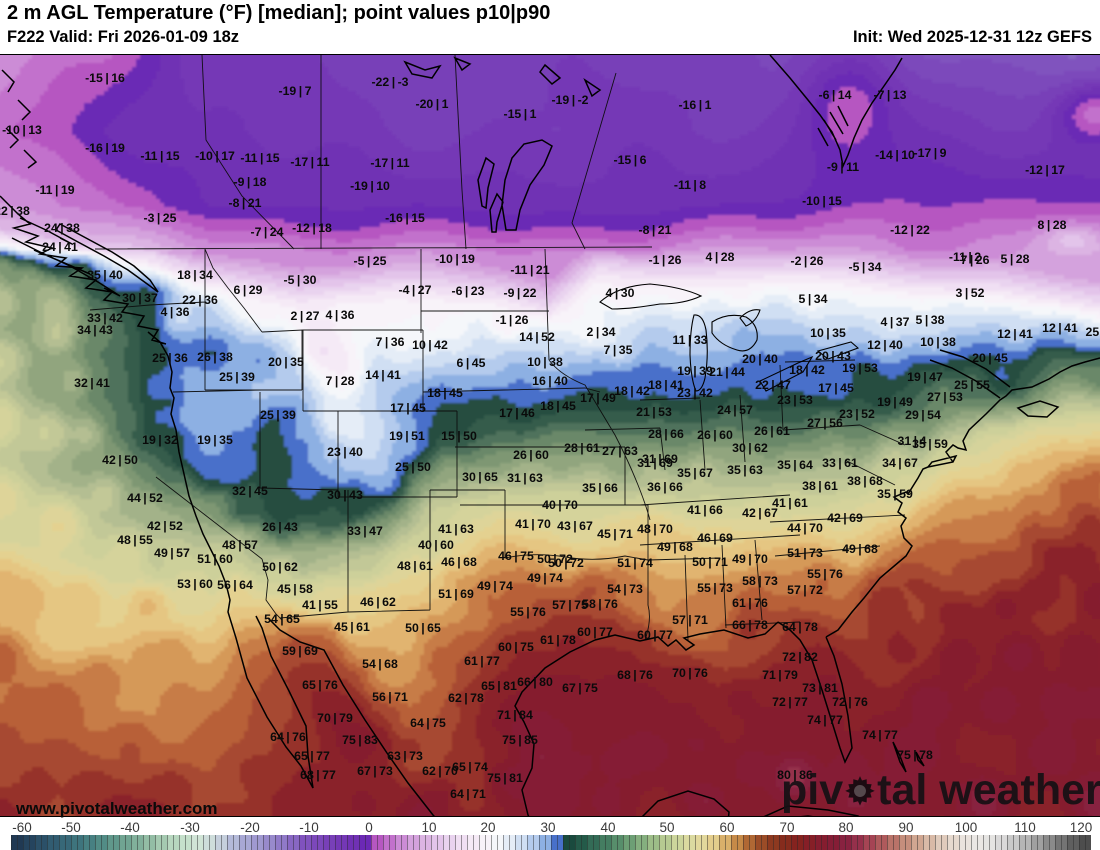 This screenshot has width=1100, height=850. I want to click on svg-text: 10 | 35, so click(828, 333).